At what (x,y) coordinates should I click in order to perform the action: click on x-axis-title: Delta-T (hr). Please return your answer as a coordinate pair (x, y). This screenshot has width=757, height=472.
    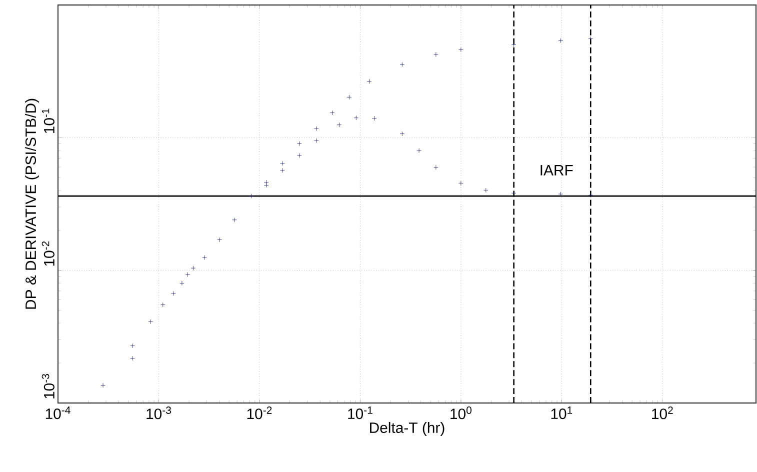
    Looking at the image, I should click on (407, 429).